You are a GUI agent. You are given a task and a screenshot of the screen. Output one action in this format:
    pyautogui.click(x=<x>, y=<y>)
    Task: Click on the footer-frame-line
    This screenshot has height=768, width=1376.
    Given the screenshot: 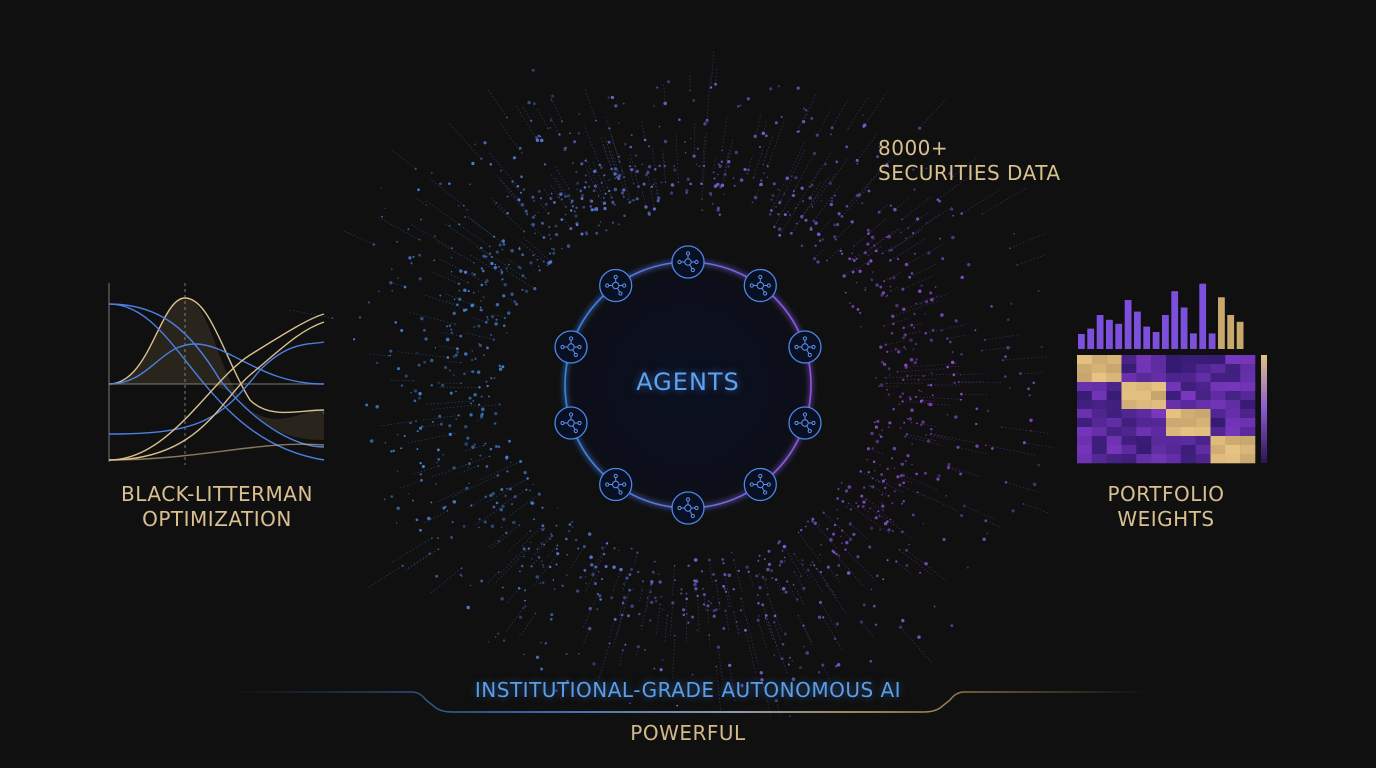 What is the action you would take?
    pyautogui.click(x=688, y=702)
    